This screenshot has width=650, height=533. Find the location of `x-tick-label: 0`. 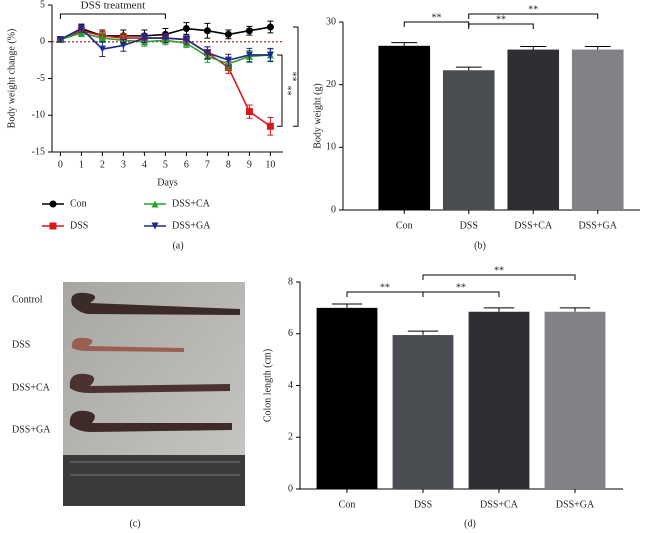

x-tick-label: 0 is located at coordinates (60, 164).